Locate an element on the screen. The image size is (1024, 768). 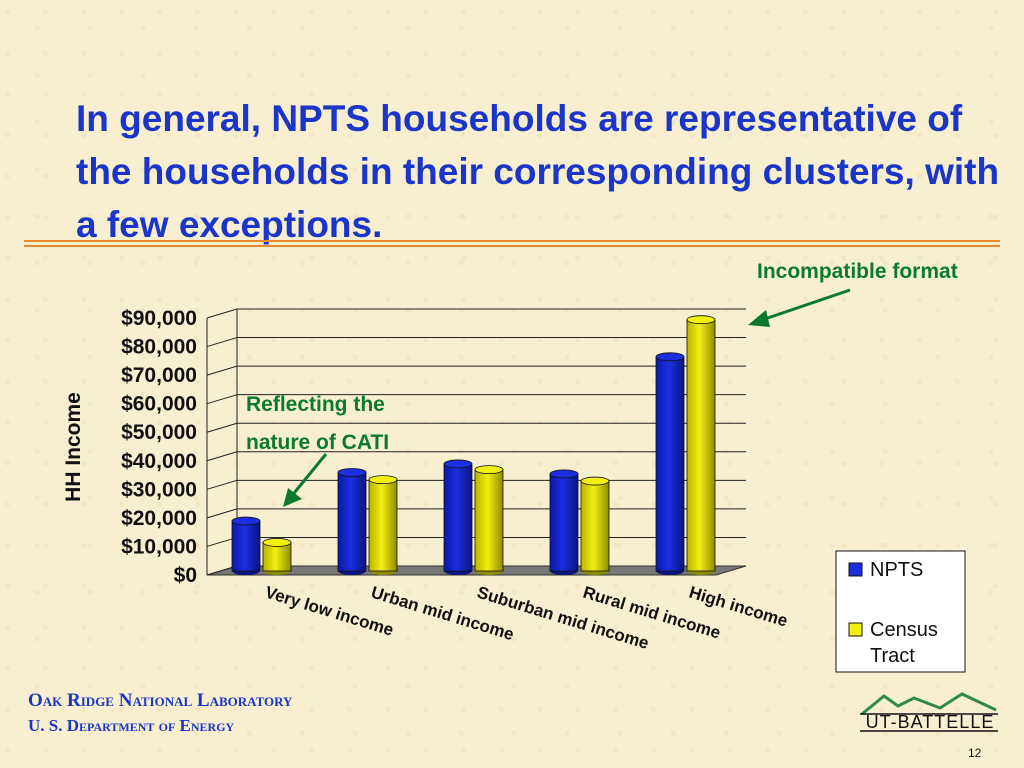
y-tick-label: $20,000 is located at coordinates (159, 518).